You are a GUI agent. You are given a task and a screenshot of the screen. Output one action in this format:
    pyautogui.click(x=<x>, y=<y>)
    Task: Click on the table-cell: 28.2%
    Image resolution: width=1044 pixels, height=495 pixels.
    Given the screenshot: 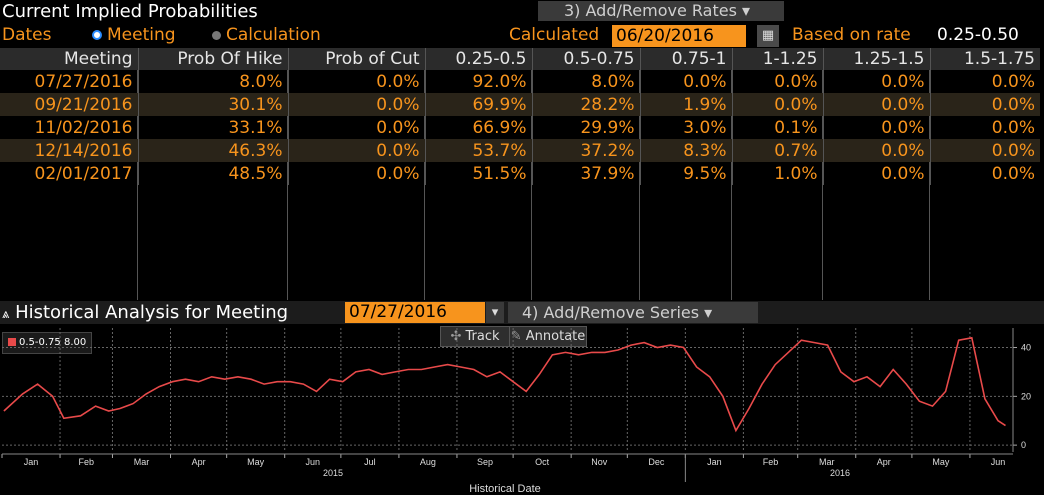 What is the action you would take?
    pyautogui.click(x=586, y=104)
    